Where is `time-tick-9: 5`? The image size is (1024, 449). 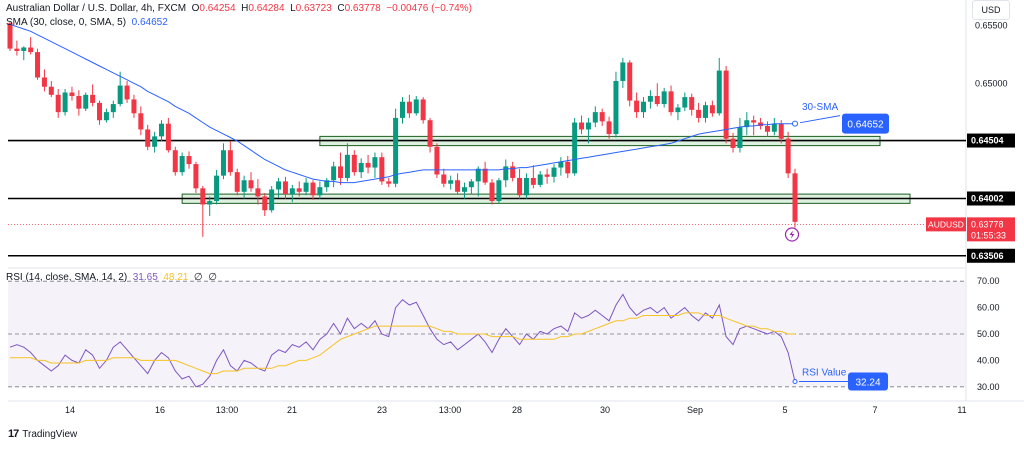
time-tick-9: 5 is located at coordinates (784, 410).